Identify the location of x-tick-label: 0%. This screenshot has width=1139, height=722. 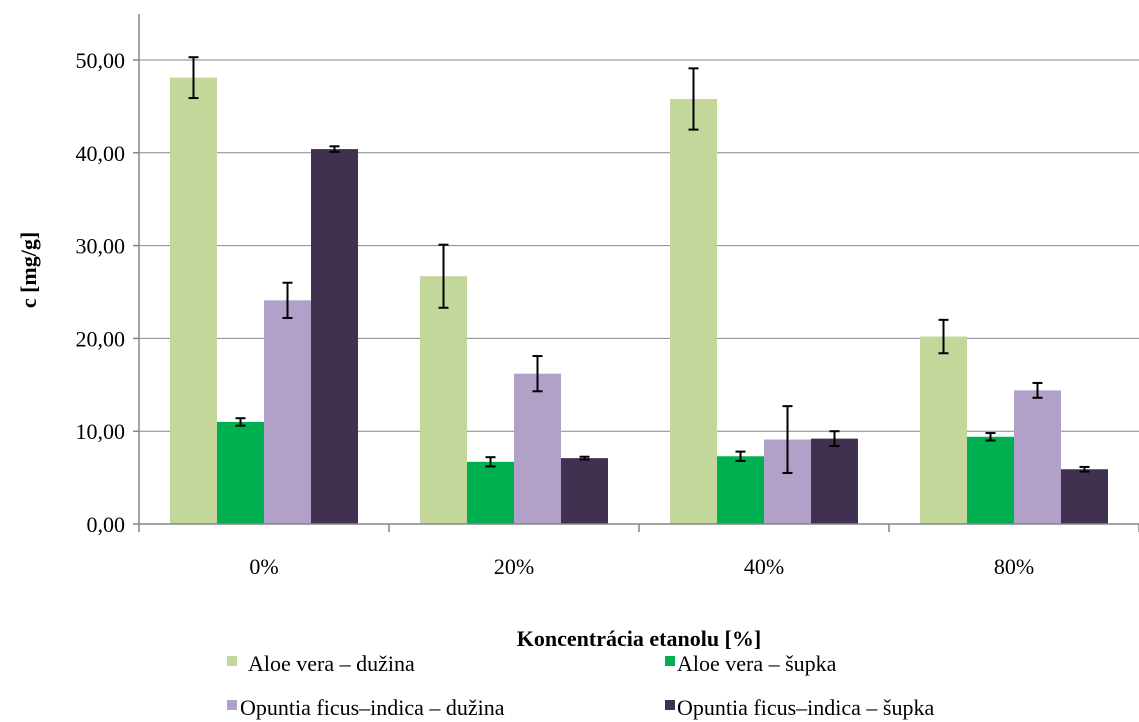
(263, 566).